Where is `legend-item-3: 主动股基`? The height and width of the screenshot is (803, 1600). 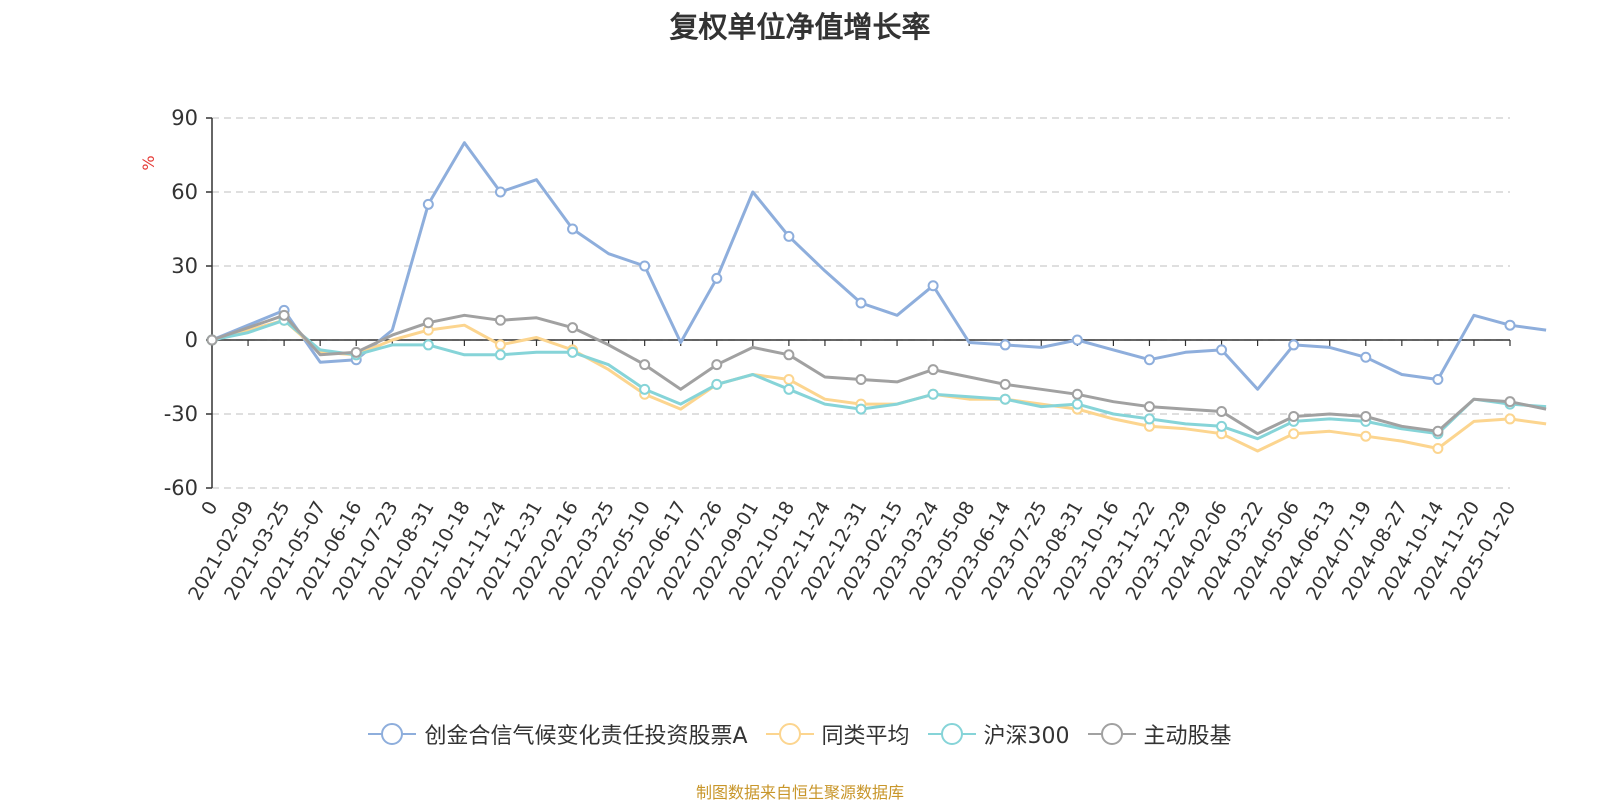 legend-item-3: 主动股基 is located at coordinates (1159, 734).